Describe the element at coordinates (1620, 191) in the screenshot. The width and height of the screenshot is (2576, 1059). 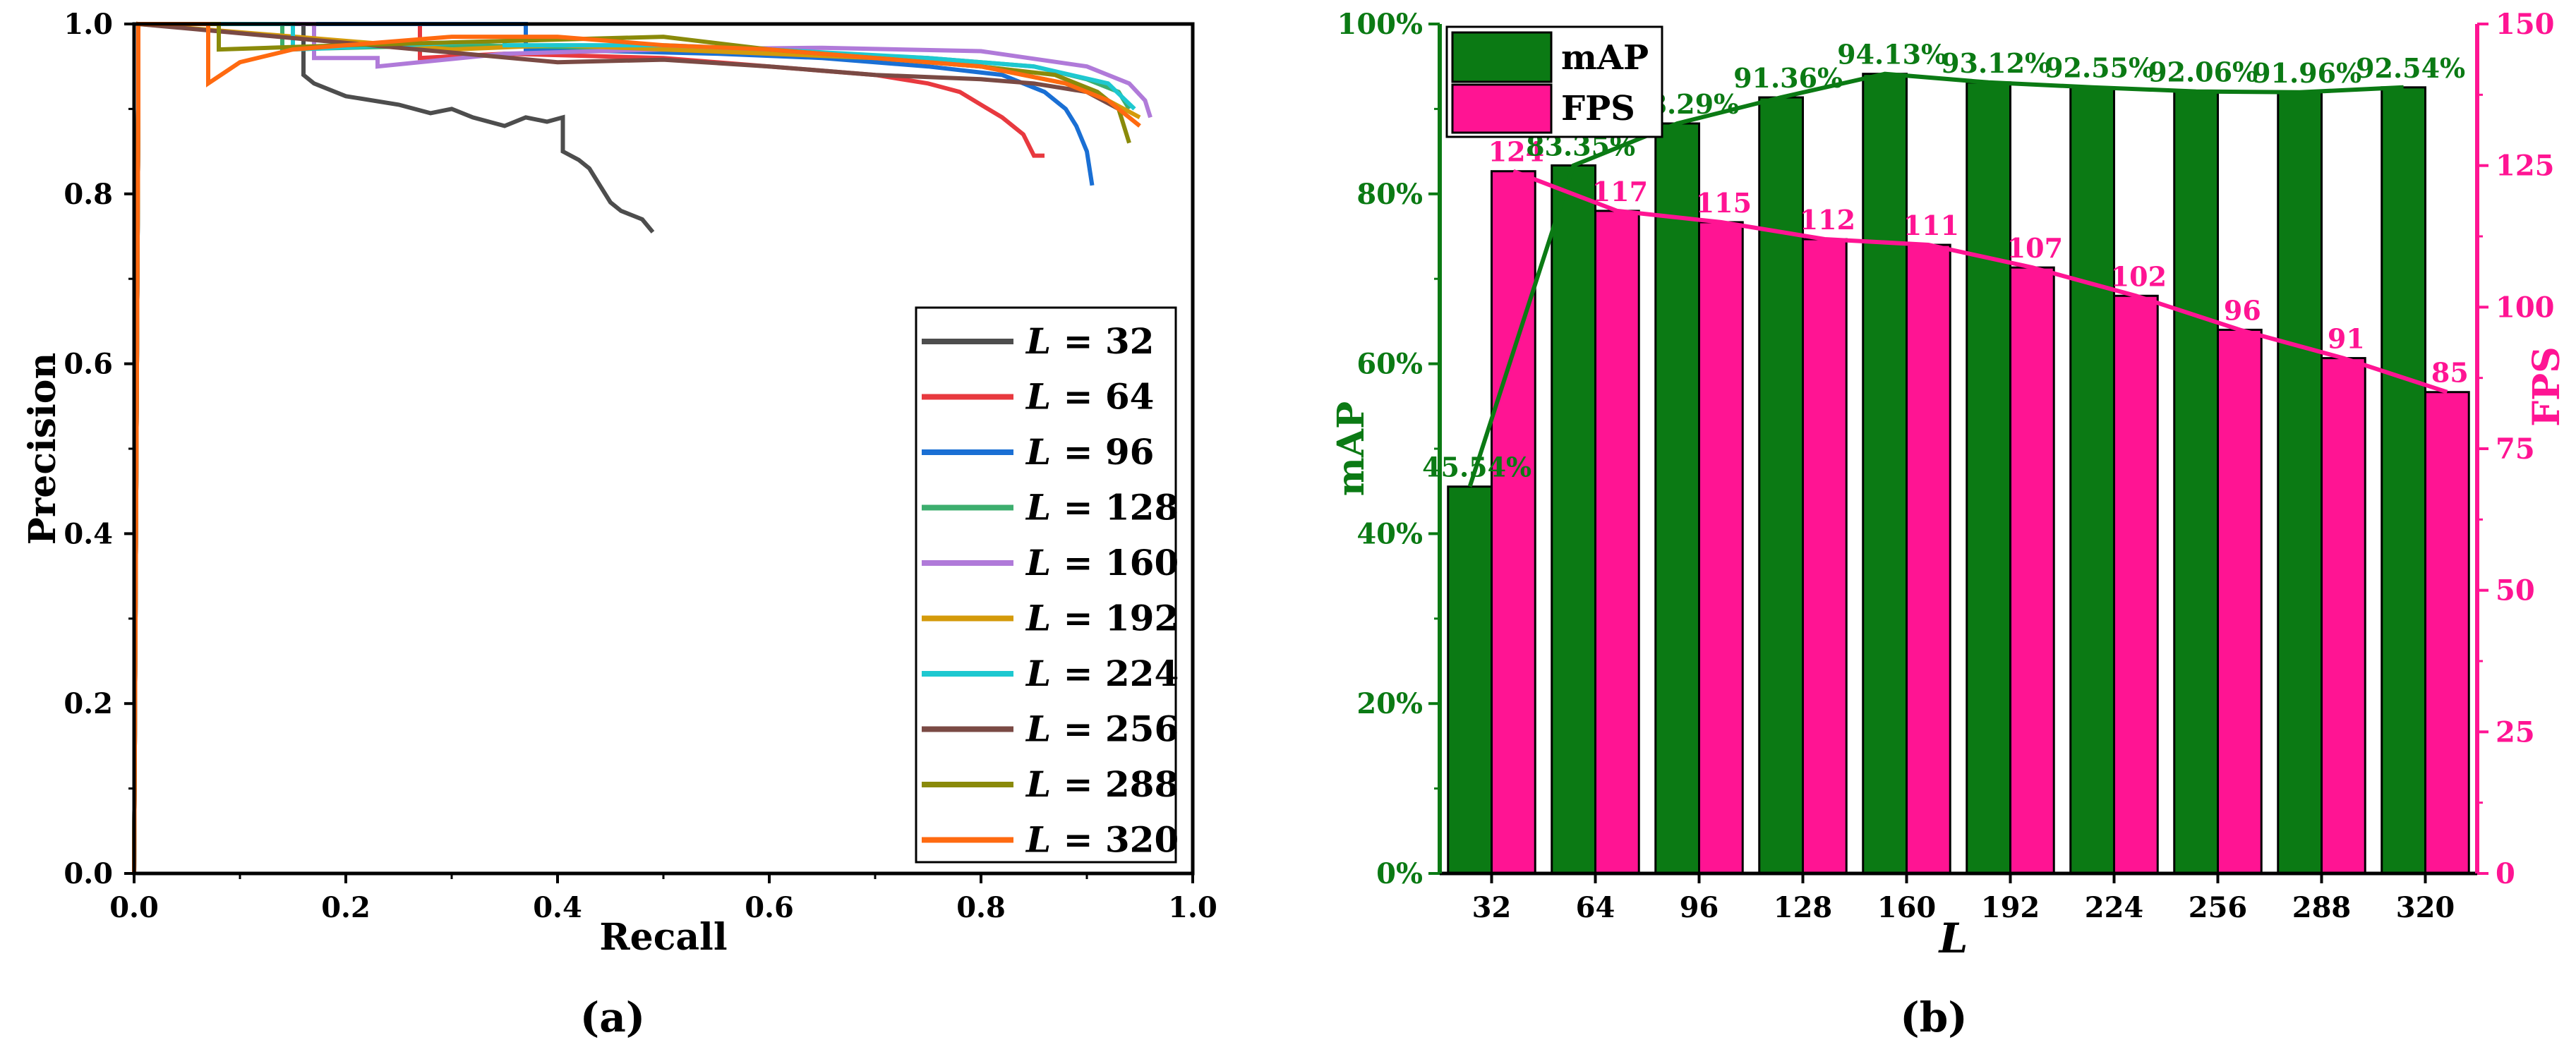
I see `fps-value-label-64: 117` at that location.